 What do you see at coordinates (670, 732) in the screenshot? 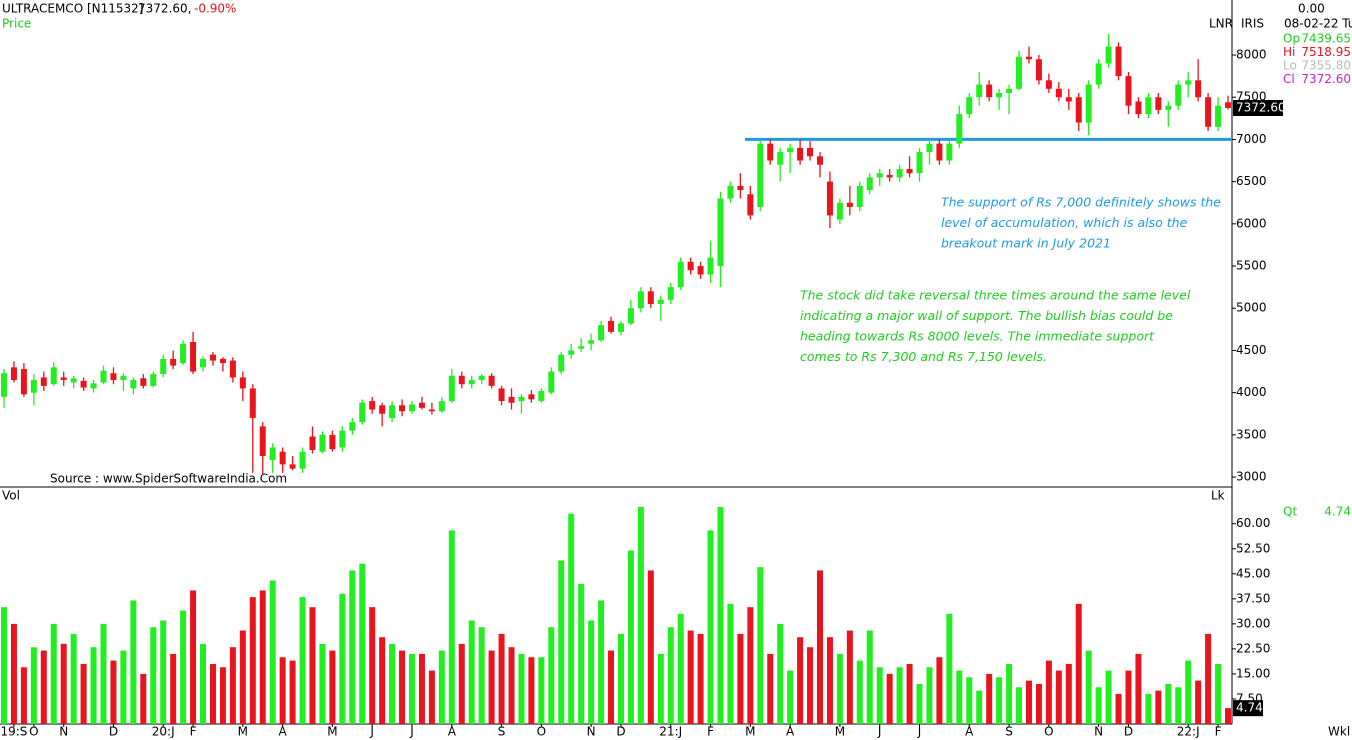
I see `x-tick-label: 21:J` at bounding box center [670, 732].